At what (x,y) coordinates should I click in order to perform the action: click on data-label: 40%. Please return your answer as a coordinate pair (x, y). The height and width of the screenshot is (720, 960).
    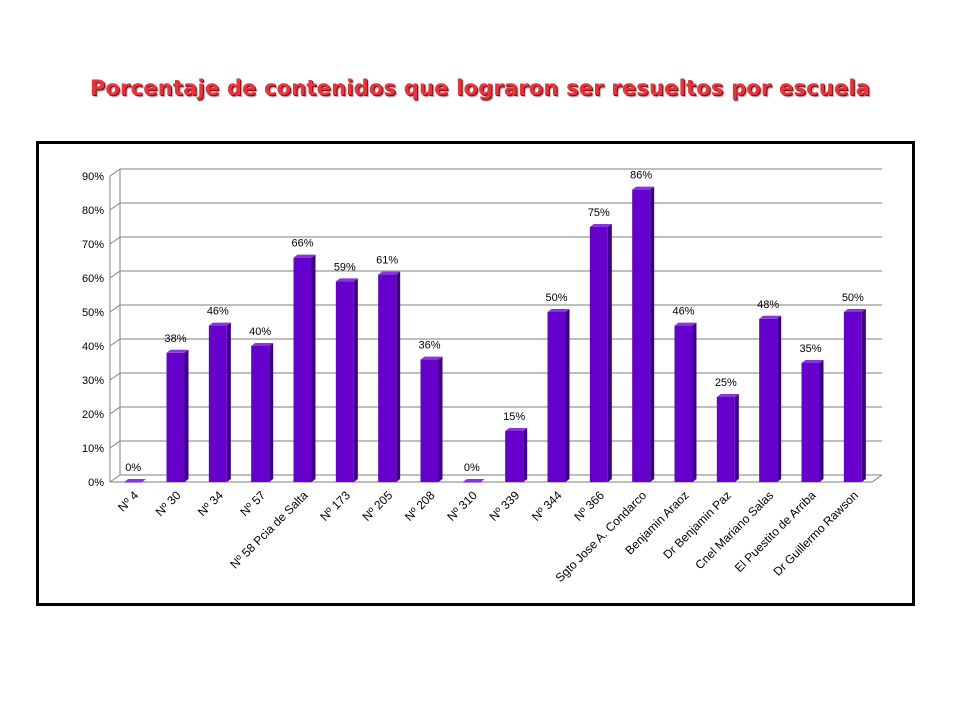
    Looking at the image, I should click on (260, 332).